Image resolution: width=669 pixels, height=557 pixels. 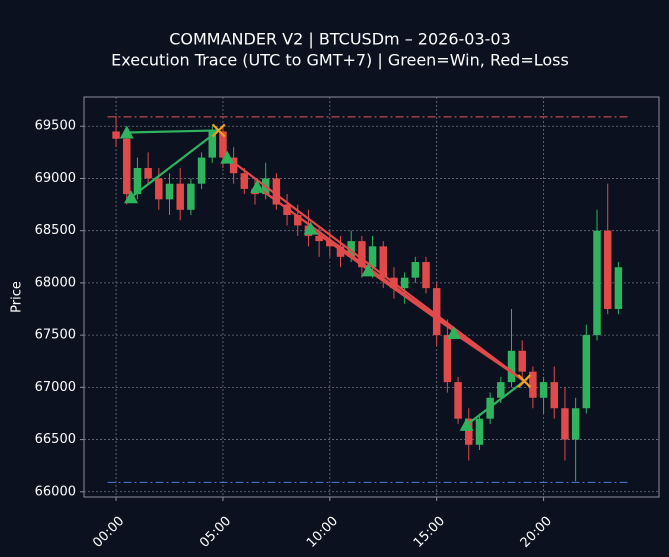 I want to click on x-tick-label: 10:00, so click(x=322, y=532).